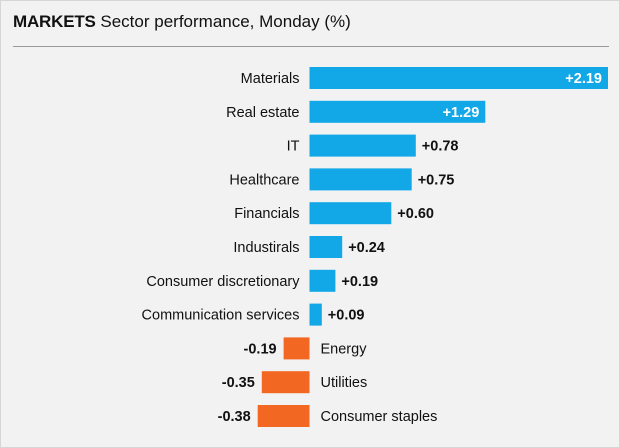  What do you see at coordinates (234, 417) in the screenshot?
I see `value-label: -0.38` at bounding box center [234, 417].